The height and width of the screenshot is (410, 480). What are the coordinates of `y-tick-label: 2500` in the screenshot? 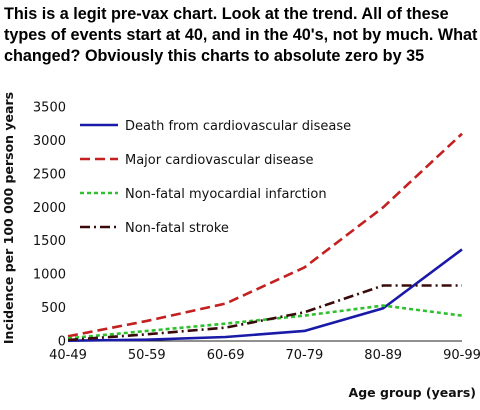 It's located at (49, 174).